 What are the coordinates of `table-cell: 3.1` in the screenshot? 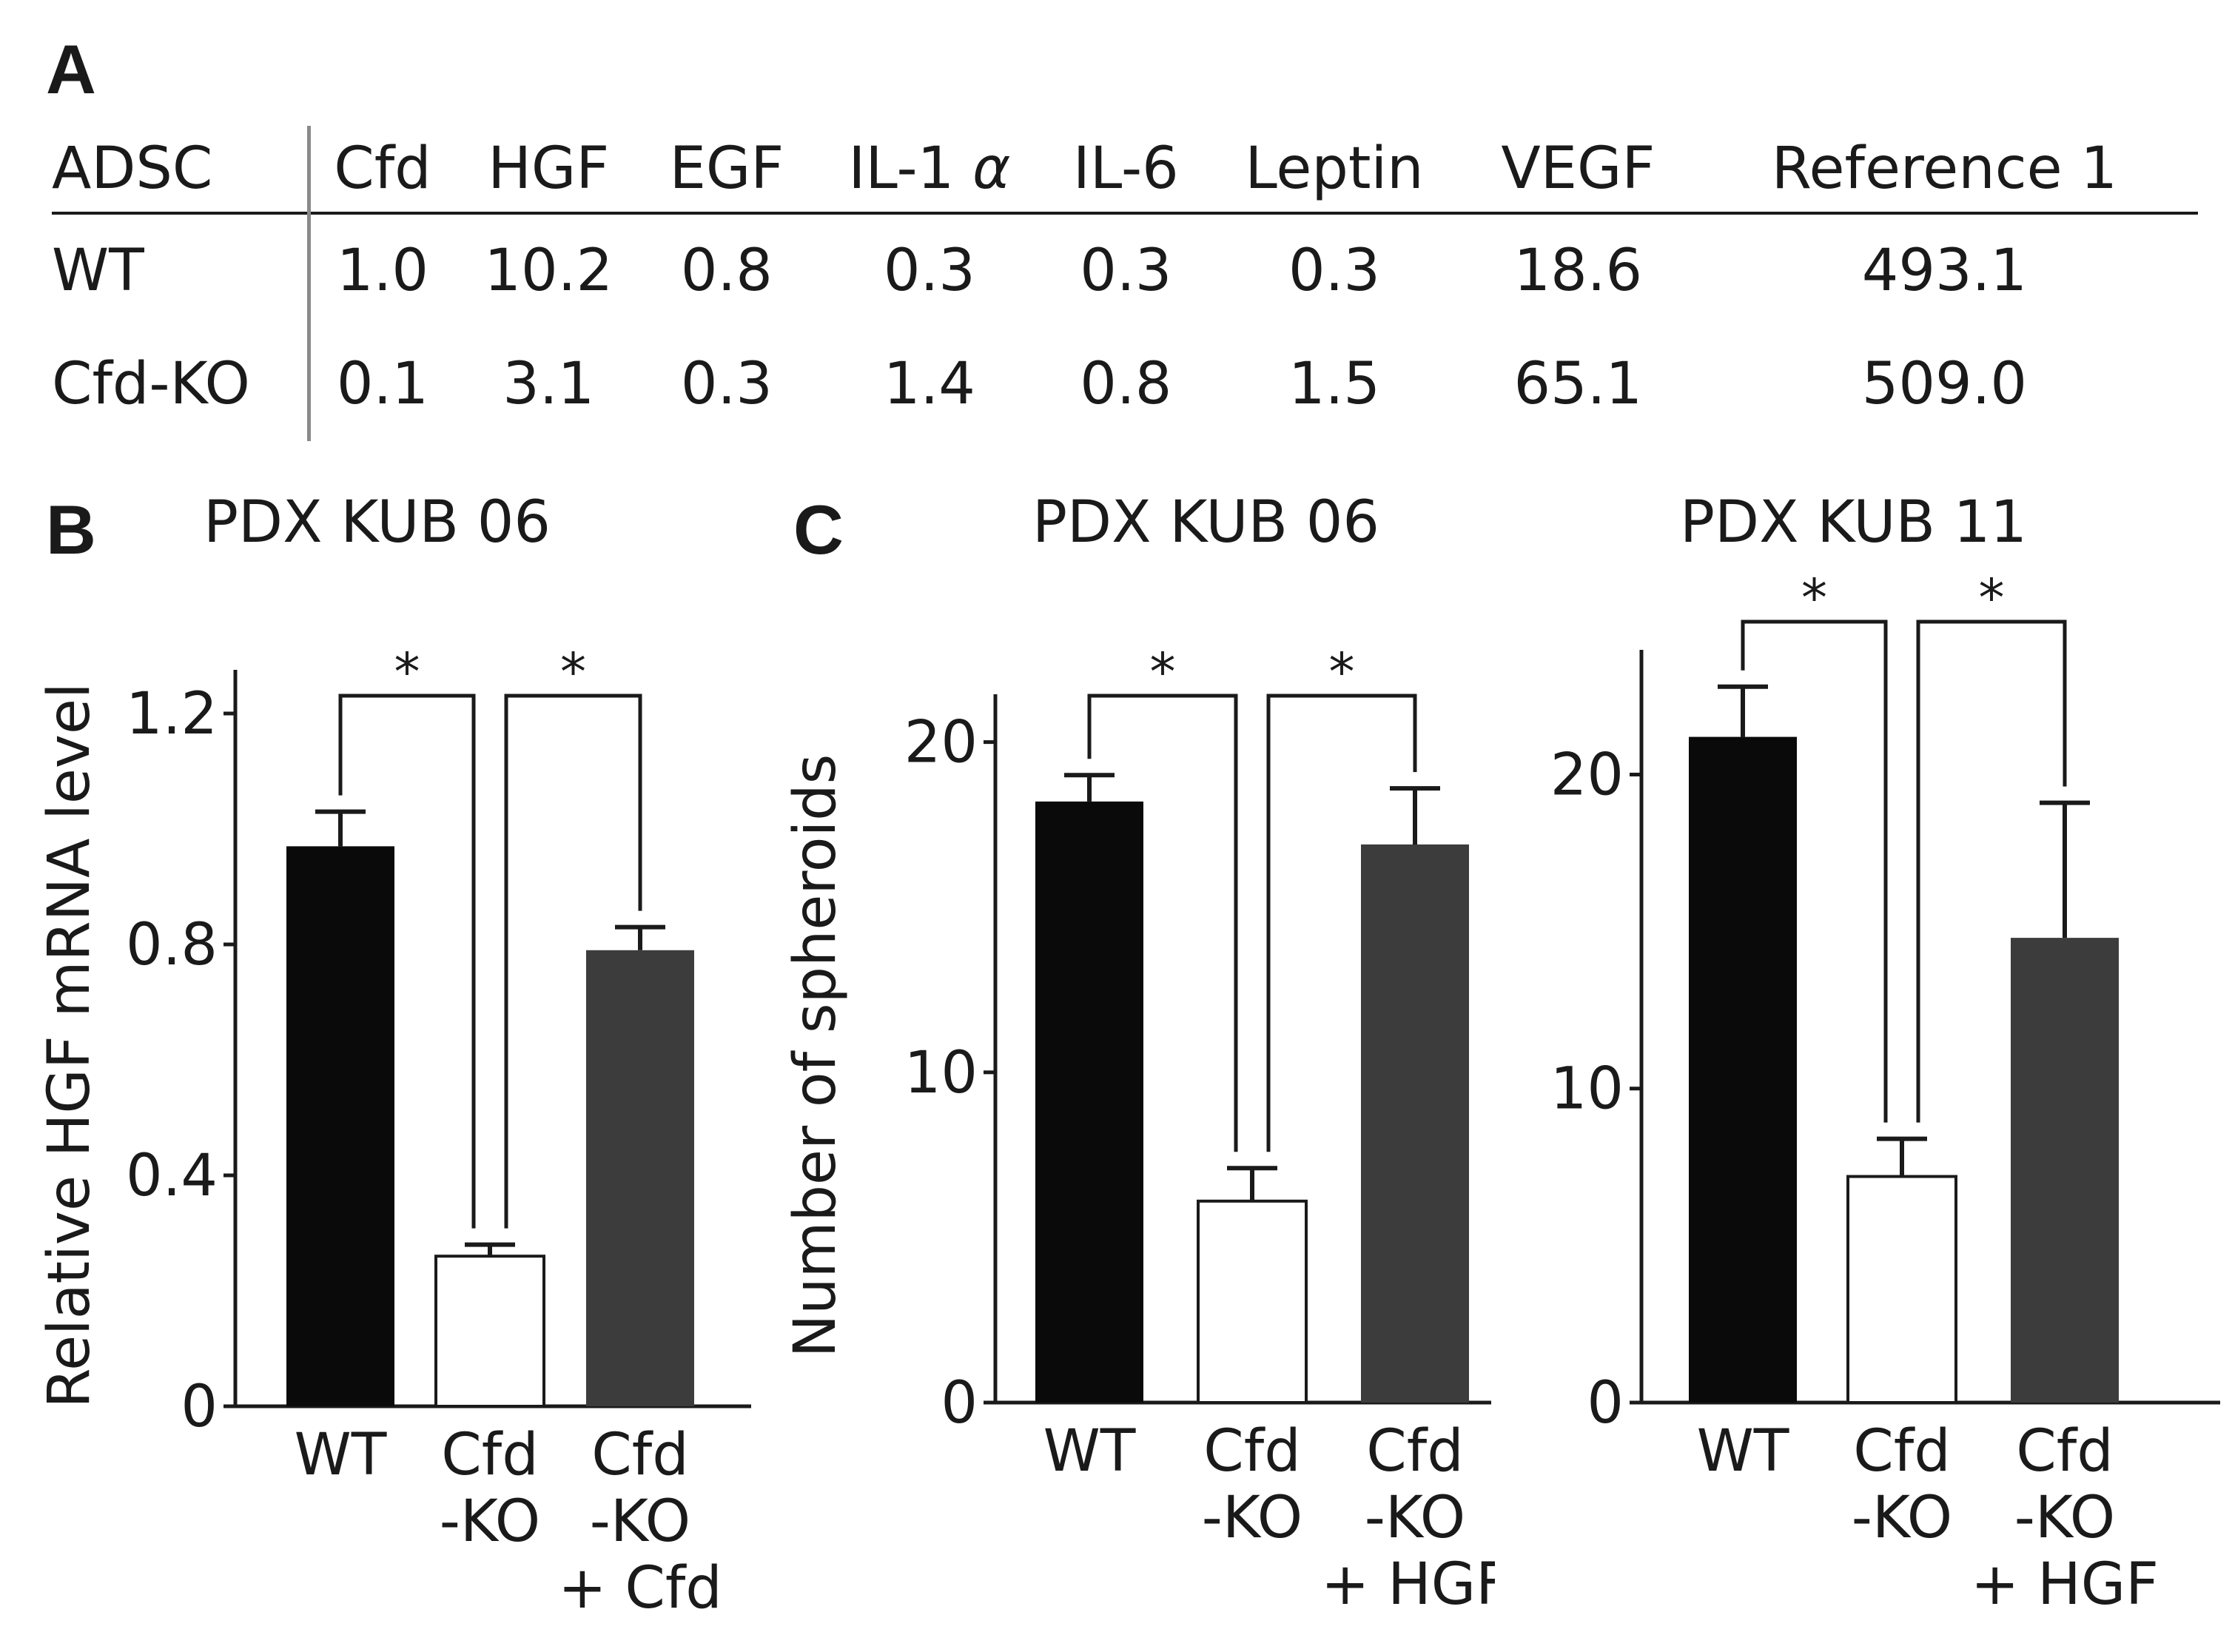 It's located at (548, 384).